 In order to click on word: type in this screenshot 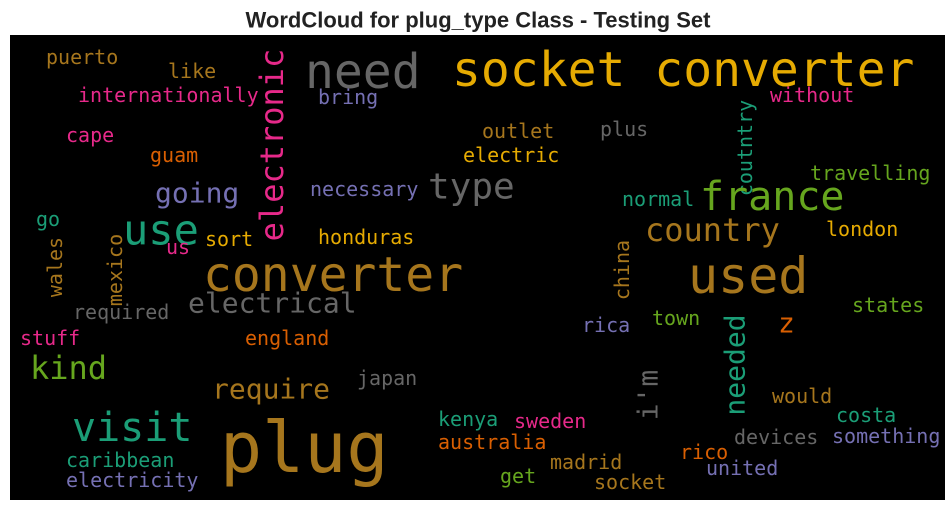, I will do `click(471, 187)`.